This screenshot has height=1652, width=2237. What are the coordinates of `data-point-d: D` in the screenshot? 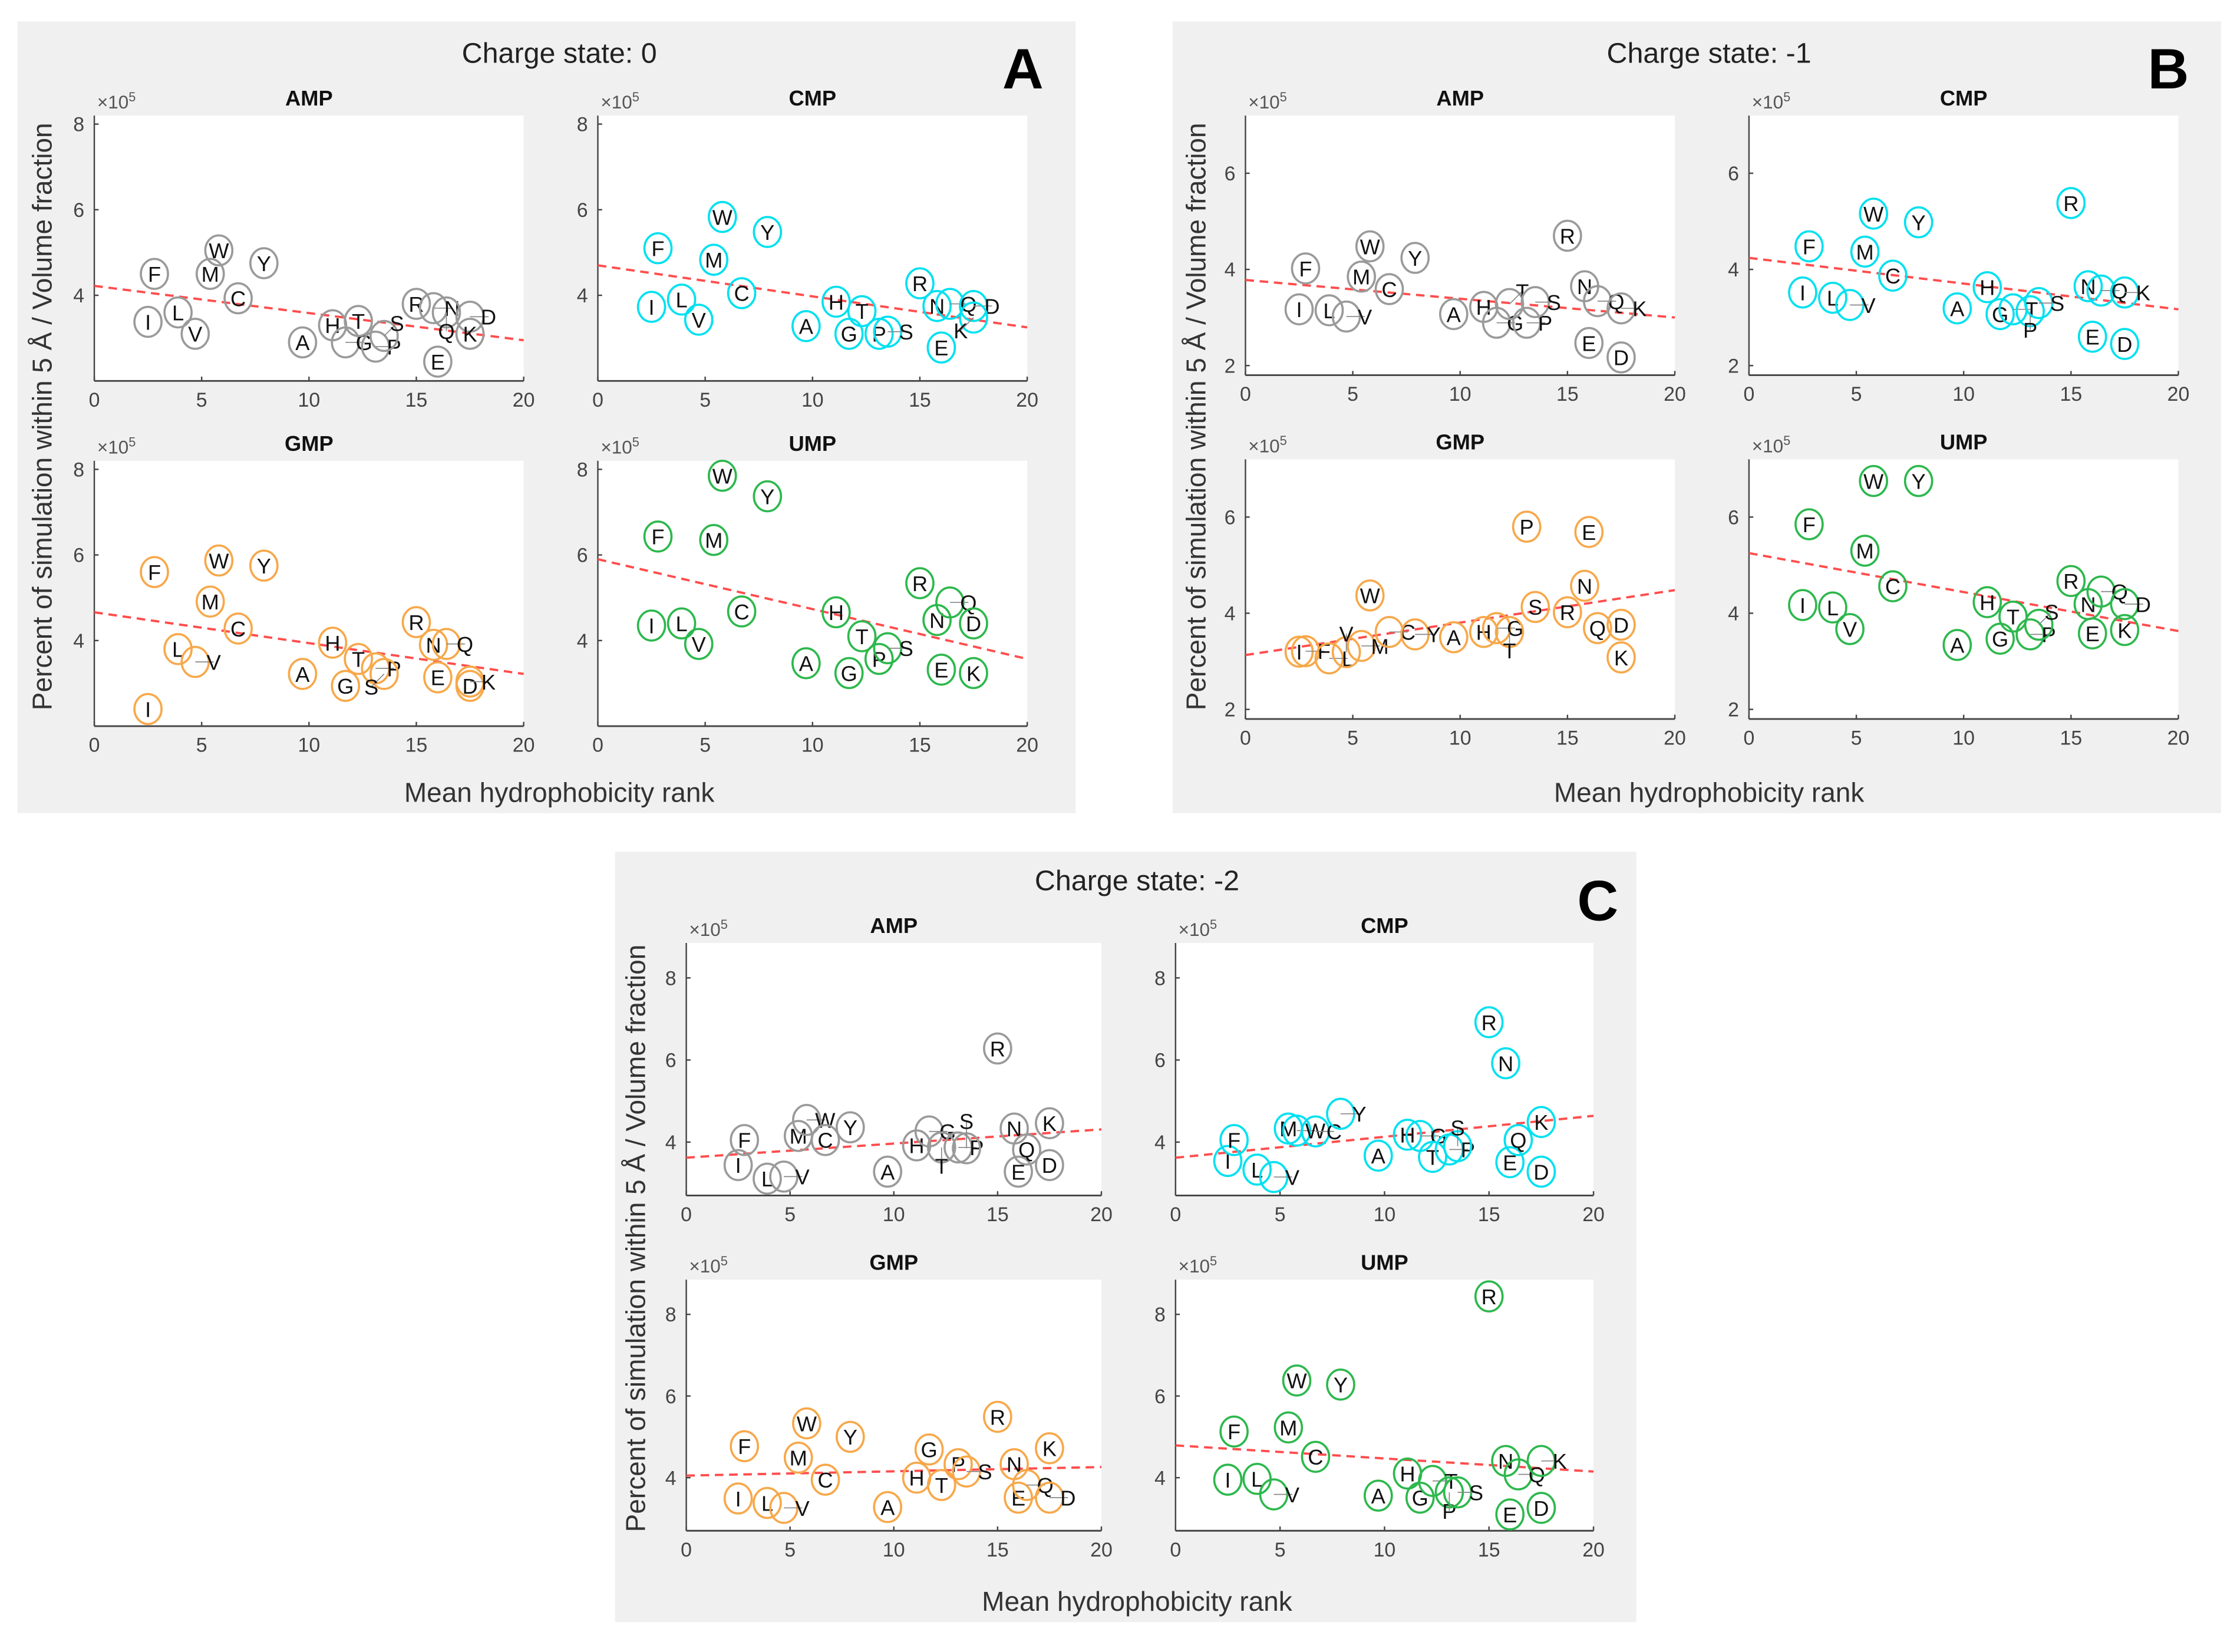 It's located at (973, 623).